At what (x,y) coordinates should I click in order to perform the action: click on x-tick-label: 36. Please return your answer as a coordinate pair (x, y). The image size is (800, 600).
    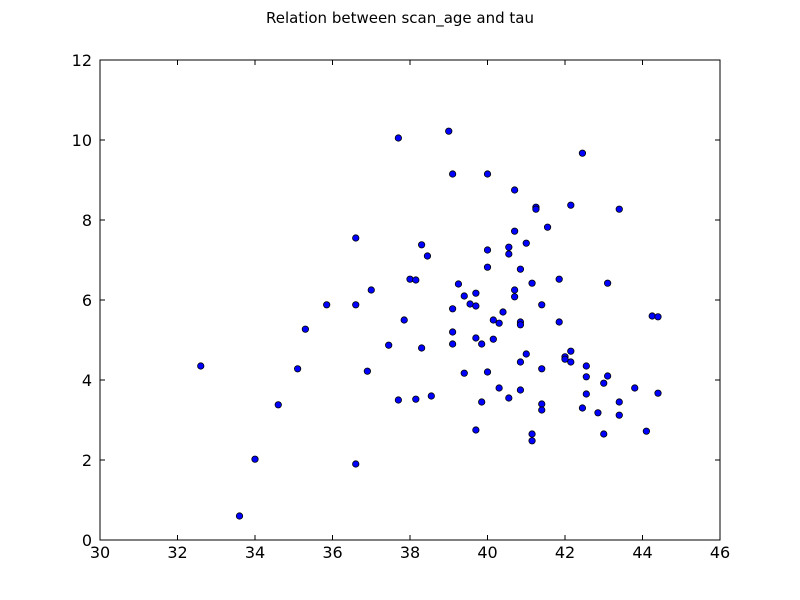
    Looking at the image, I should click on (332, 552).